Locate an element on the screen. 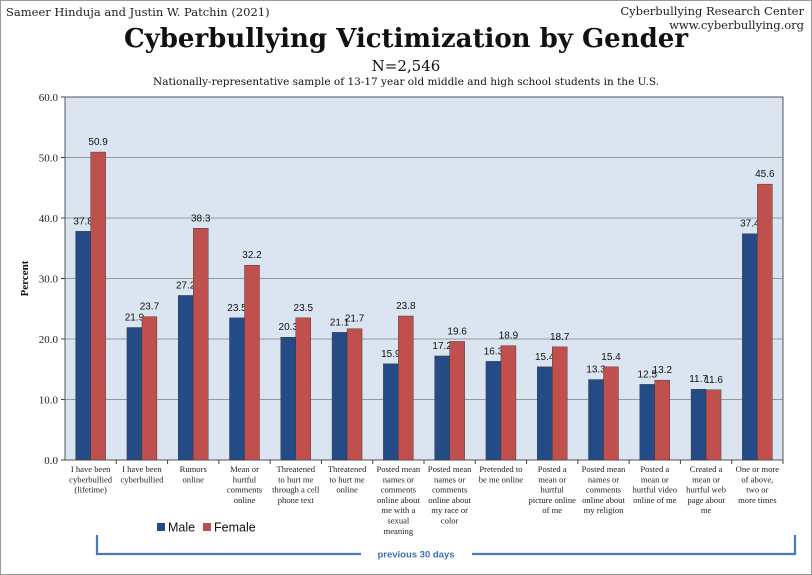 This screenshot has height=575, width=812. x-category-label-line: of me is located at coordinates (552, 510).